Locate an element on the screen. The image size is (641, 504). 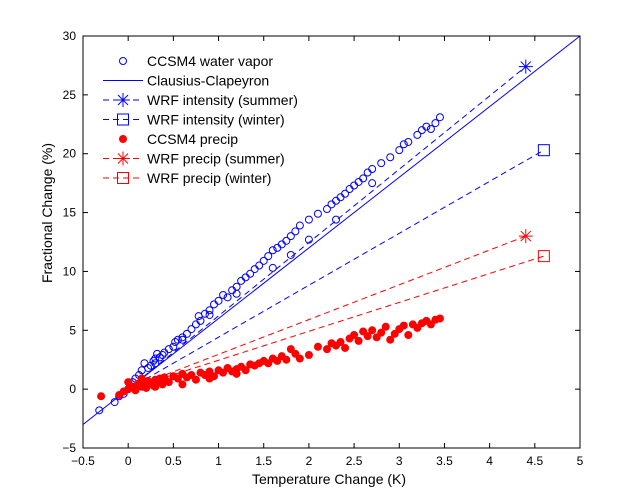
x-tick-label: 3.5 is located at coordinates (444, 461).